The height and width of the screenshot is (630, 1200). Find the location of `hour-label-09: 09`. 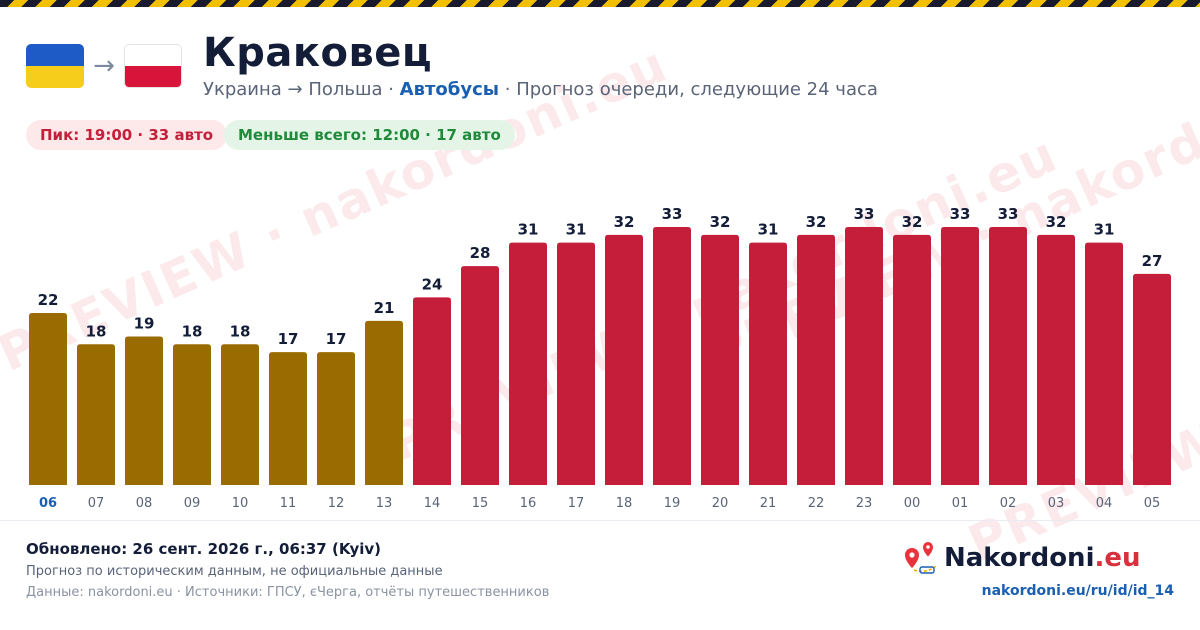

hour-label-09: 09 is located at coordinates (192, 503).